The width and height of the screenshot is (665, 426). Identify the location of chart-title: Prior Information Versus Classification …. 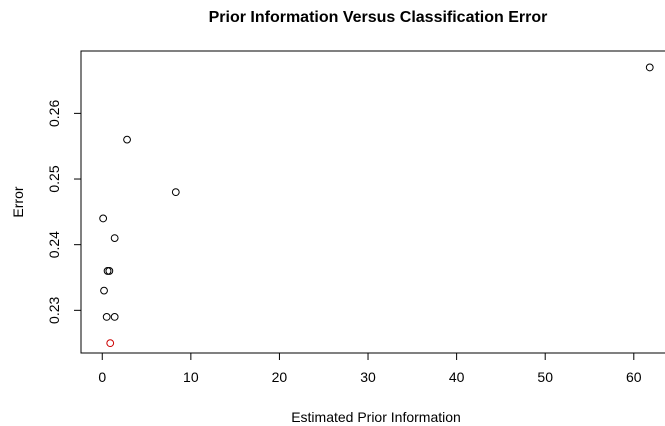
(378, 17).